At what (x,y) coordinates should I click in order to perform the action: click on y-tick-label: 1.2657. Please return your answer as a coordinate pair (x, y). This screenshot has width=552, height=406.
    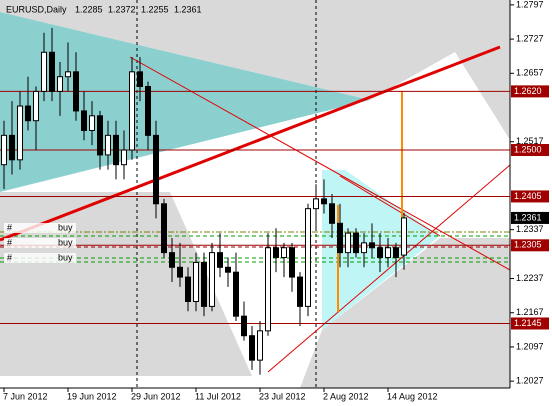
    Looking at the image, I should click on (530, 73).